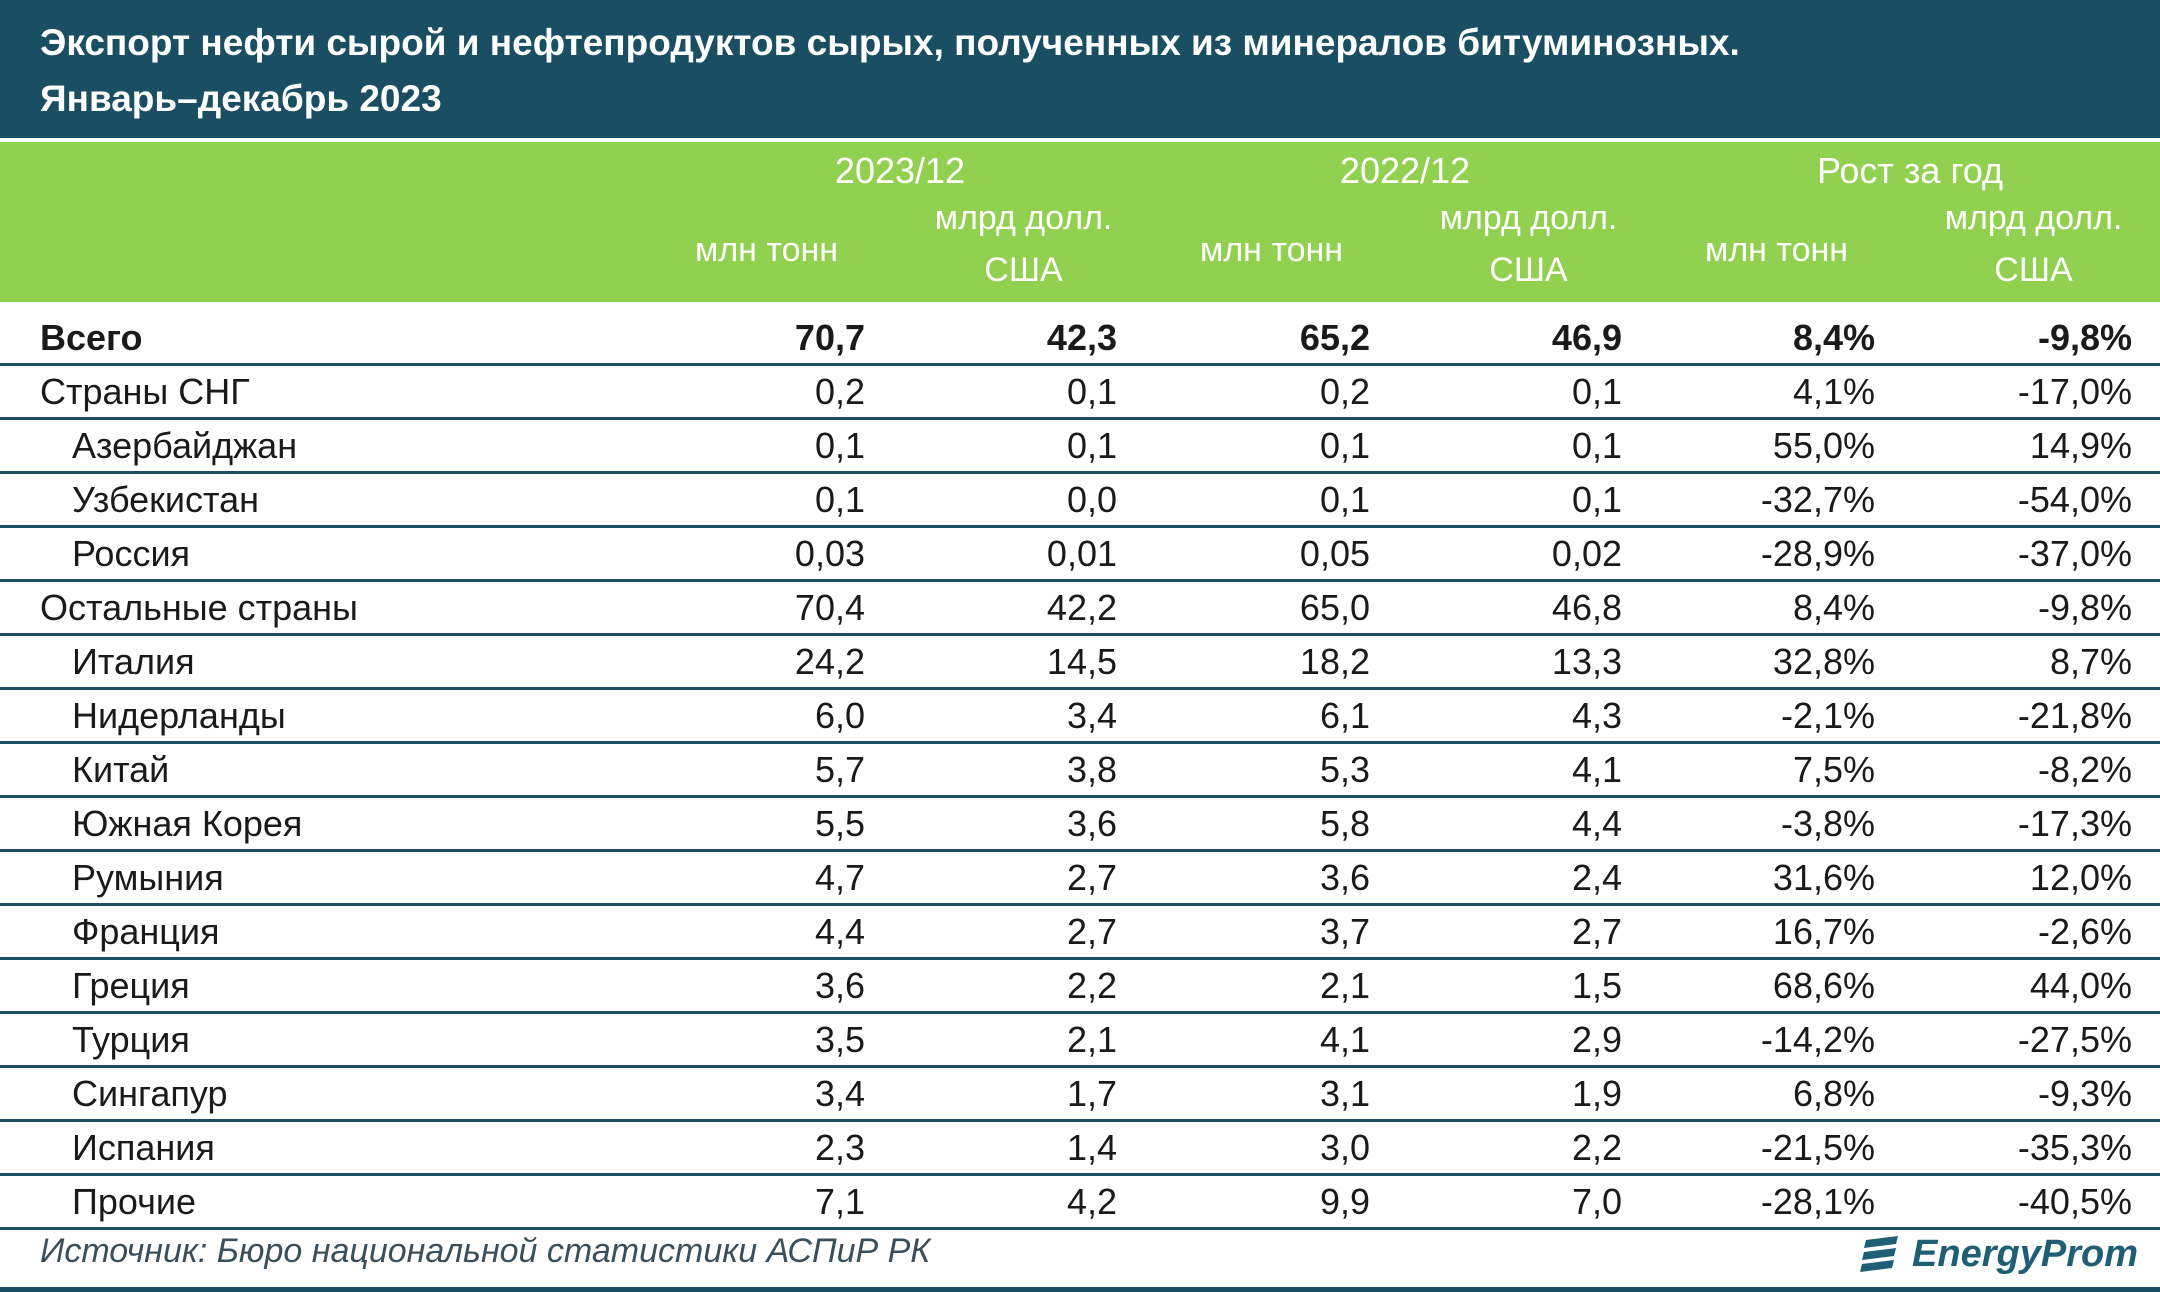 The height and width of the screenshot is (1292, 2160). What do you see at coordinates (2031, 824) in the screenshot?
I see `cell-value-growth: -17,3%` at bounding box center [2031, 824].